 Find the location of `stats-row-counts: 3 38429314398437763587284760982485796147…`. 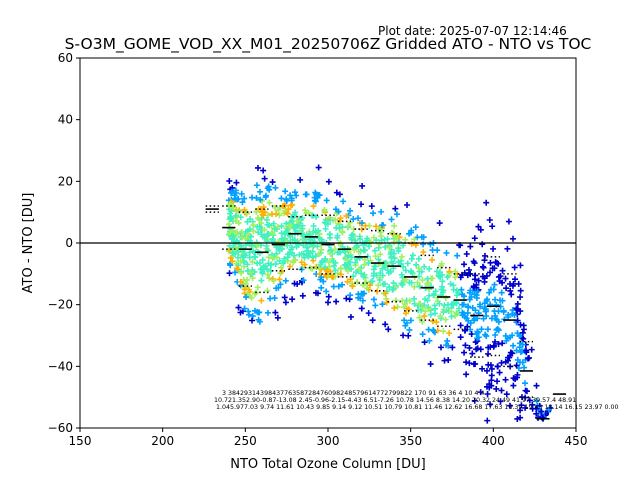

stats-row-counts: 3 38429314398437763587284760982485796147… is located at coordinates (353, 393).